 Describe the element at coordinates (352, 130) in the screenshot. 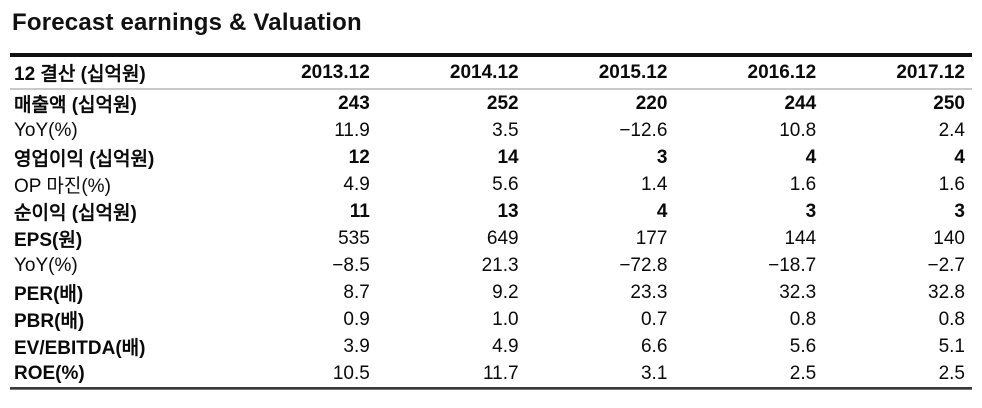

I see `cell-value: 11.9` at that location.